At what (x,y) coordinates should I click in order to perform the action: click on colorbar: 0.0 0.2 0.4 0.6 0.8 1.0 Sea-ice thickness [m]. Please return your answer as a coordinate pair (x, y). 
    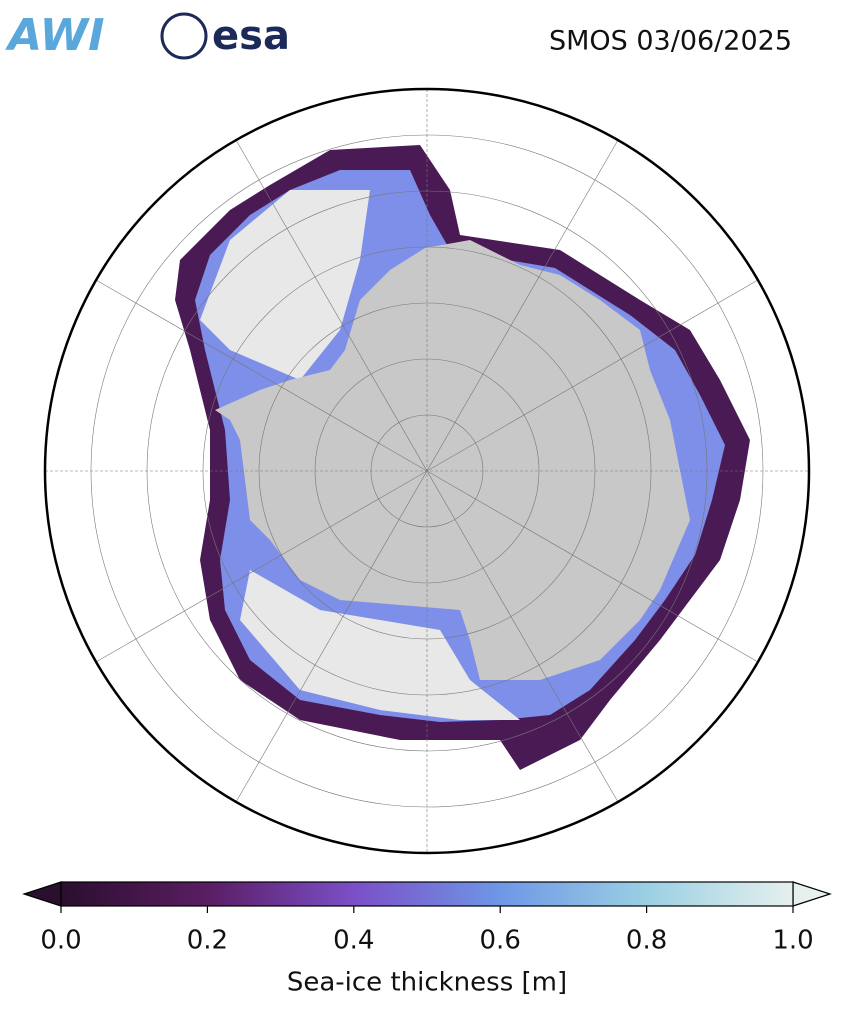
    Looking at the image, I should click on (427, 939).